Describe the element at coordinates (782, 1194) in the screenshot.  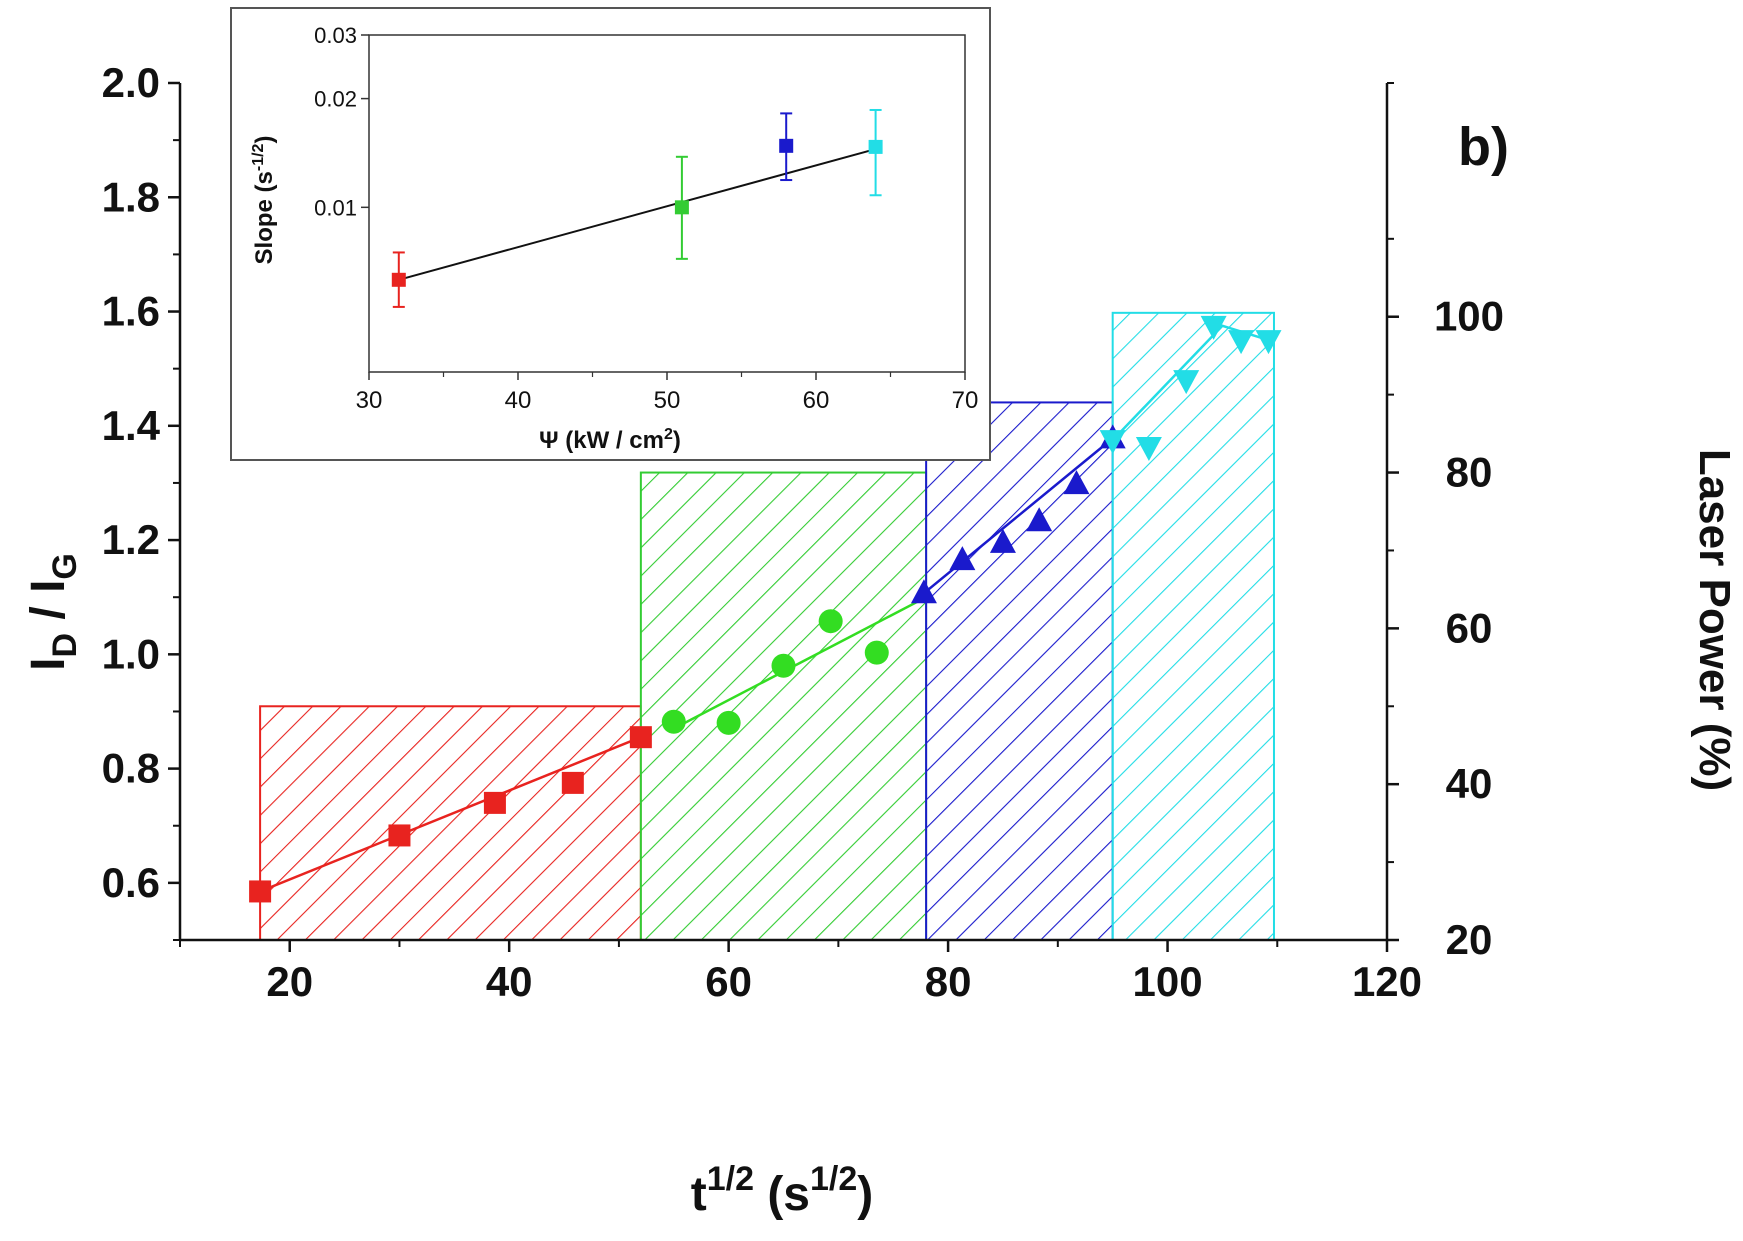
I see `x-axis-title-mid: (s` at that location.